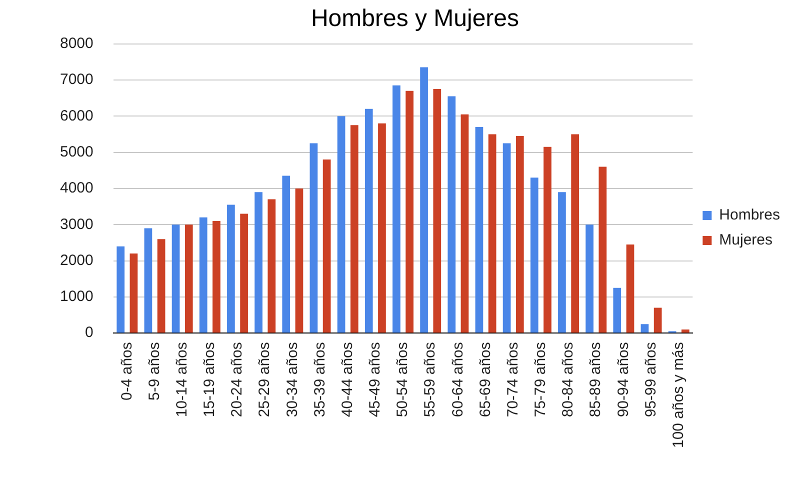 Image resolution: width=800 pixels, height=496 pixels. Describe the element at coordinates (77, 260) in the screenshot. I see `y-tick-label: 2000` at that location.